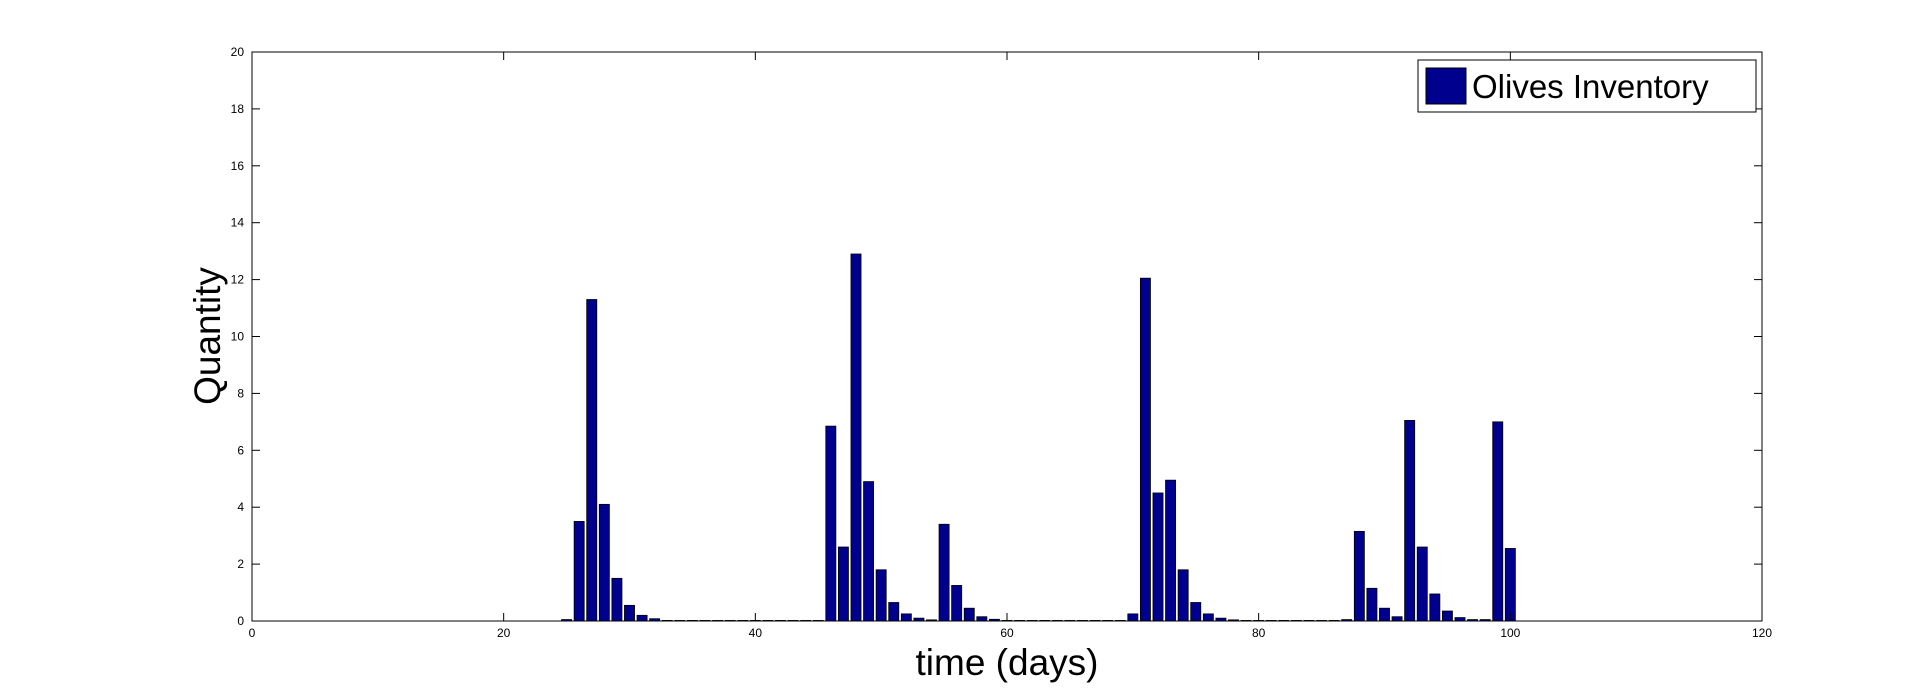 The height and width of the screenshot is (689, 1920). What do you see at coordinates (238, 52) in the screenshot?
I see `y-tick-label: 20` at bounding box center [238, 52].